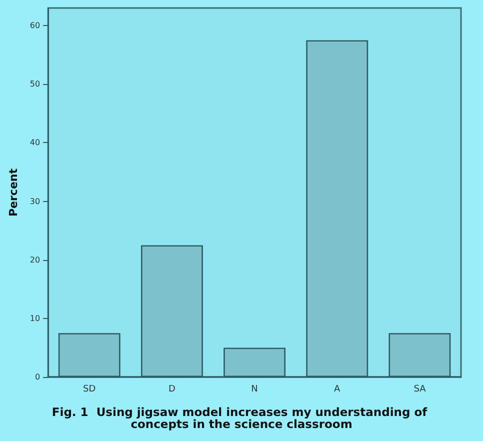 The image size is (483, 441). I want to click on y-tick-label: 50, so click(35, 84).